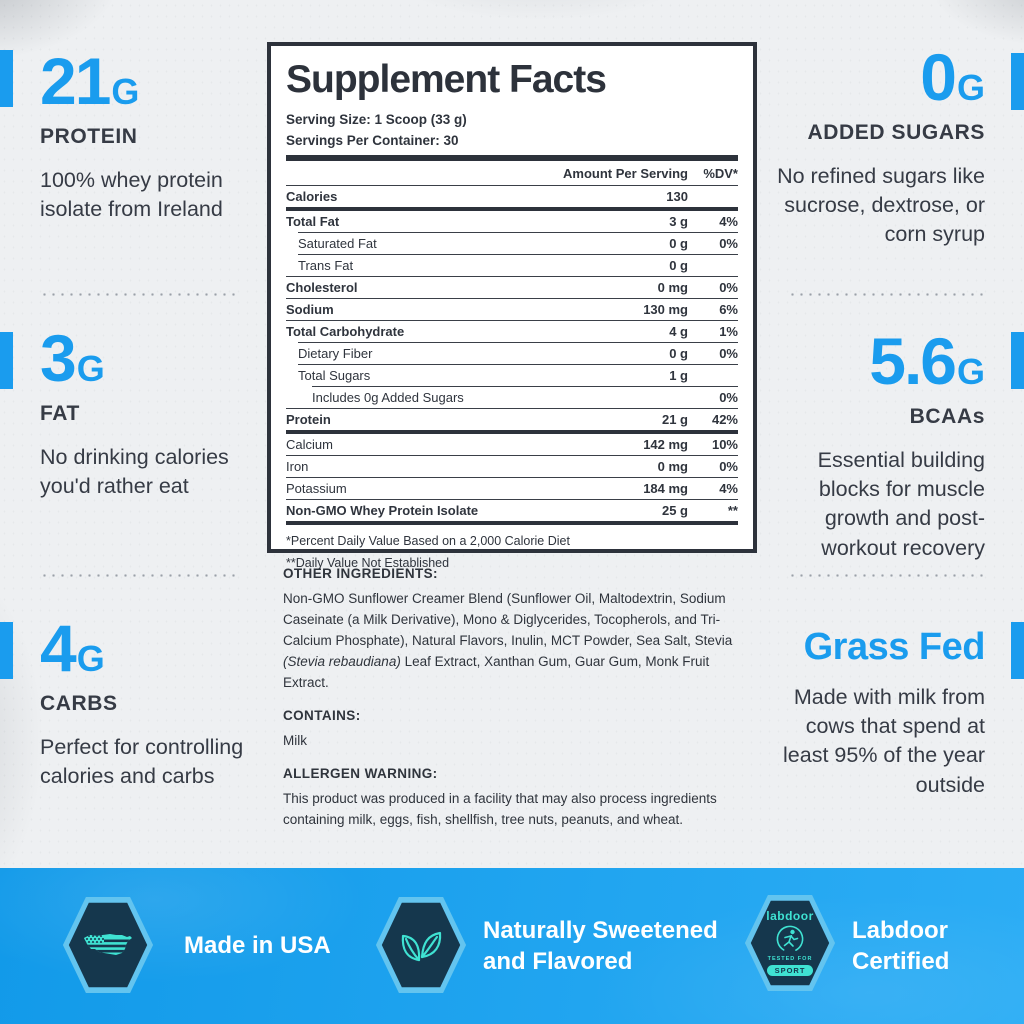 Image resolution: width=1024 pixels, height=1024 pixels. What do you see at coordinates (894, 647) in the screenshot?
I see `grass-fed-heading: Grass Fed` at bounding box center [894, 647].